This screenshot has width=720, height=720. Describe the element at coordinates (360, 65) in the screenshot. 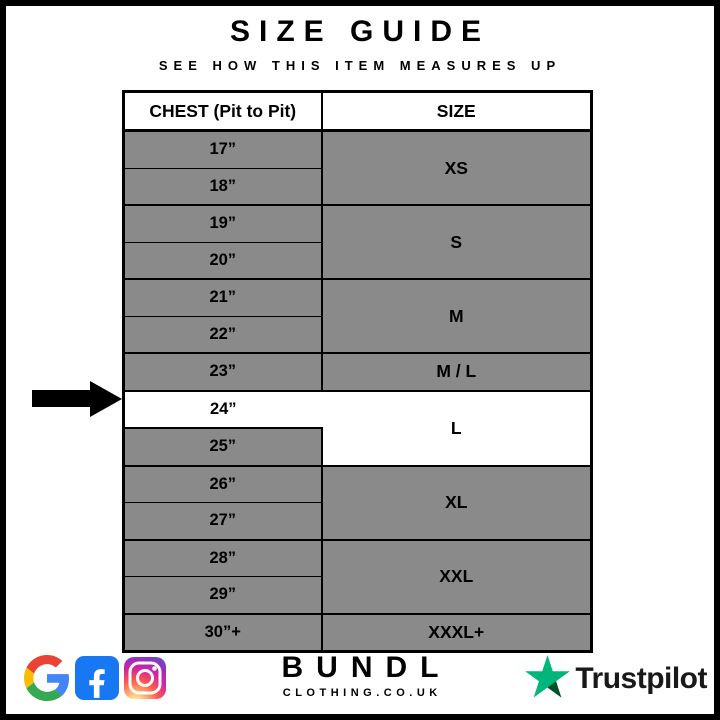

I see `page-subtitle: SEE HOW THIS ITEM MEASURES UP` at that location.